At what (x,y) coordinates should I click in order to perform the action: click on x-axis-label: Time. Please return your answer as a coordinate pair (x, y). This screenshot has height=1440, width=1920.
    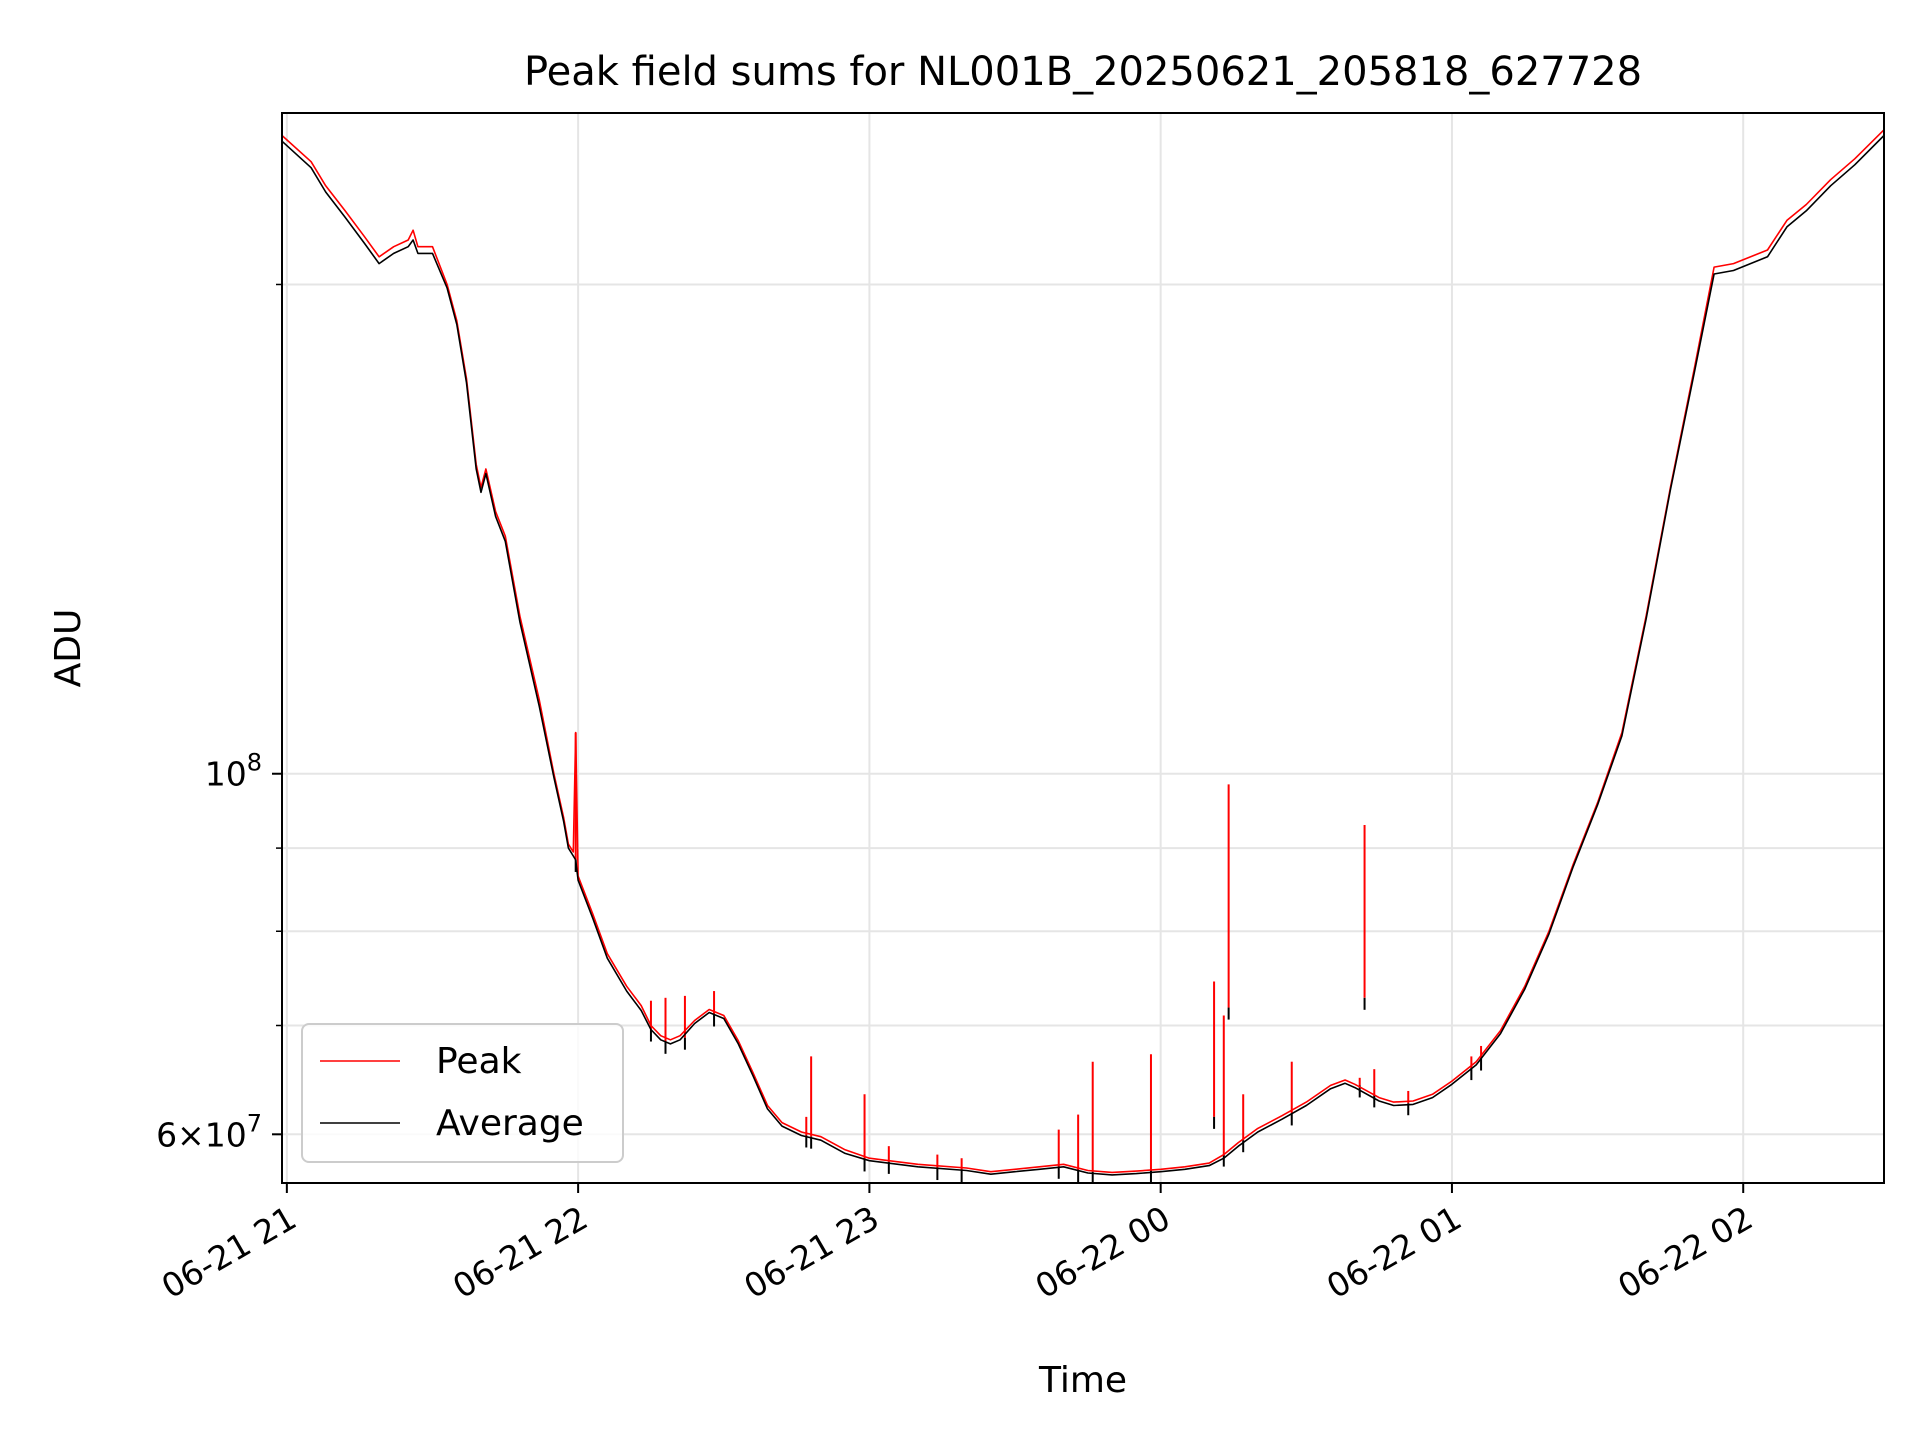
    Looking at the image, I should click on (1082, 1380).